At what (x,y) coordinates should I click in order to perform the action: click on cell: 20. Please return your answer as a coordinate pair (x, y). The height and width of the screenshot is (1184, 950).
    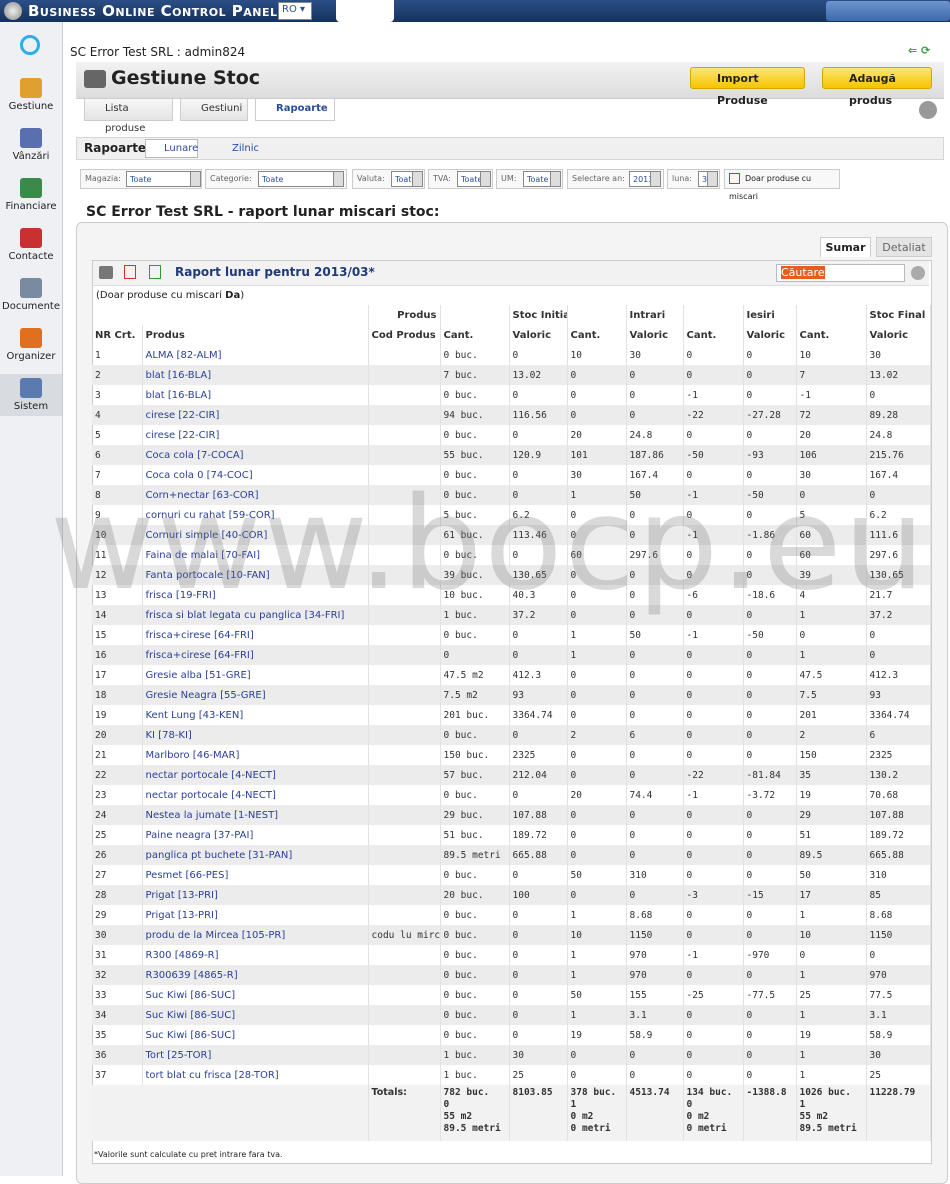
    Looking at the image, I should click on (597, 795).